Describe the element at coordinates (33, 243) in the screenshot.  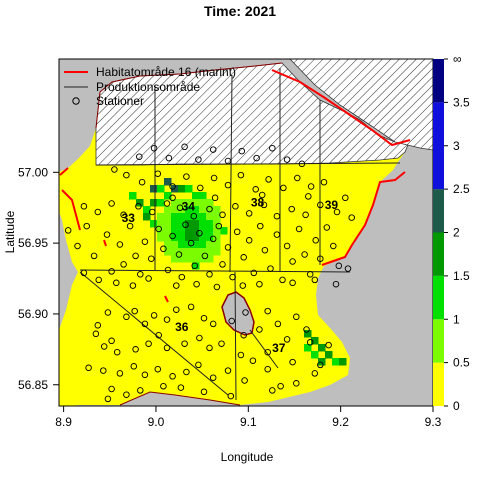
I see `y-tick-label: 56.95` at that location.